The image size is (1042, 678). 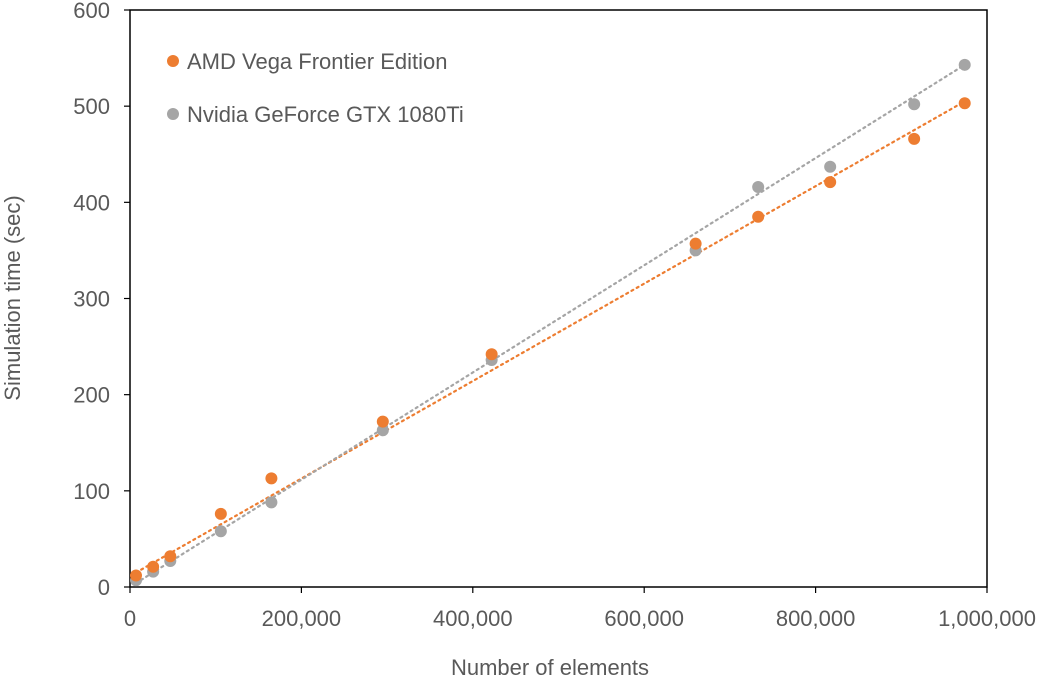 What do you see at coordinates (550, 666) in the screenshot?
I see `x-axis-title: Number of elements` at bounding box center [550, 666].